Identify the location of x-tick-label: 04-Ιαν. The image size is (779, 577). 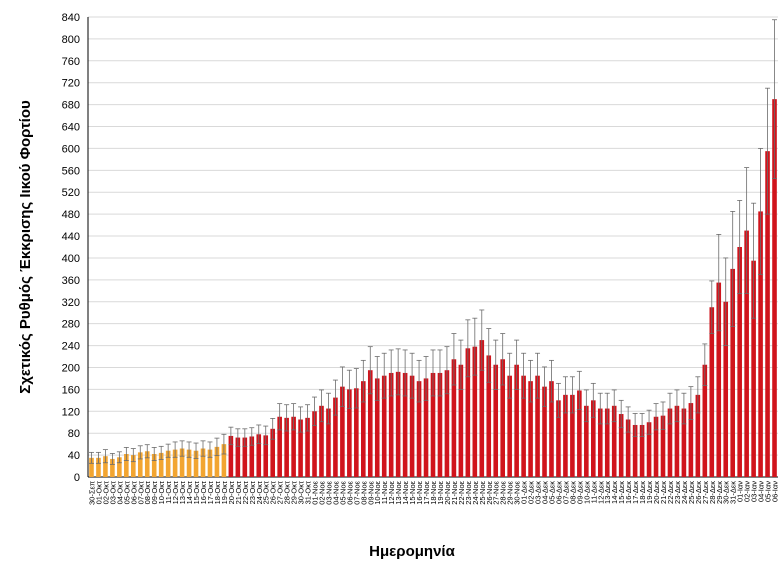
(761, 491).